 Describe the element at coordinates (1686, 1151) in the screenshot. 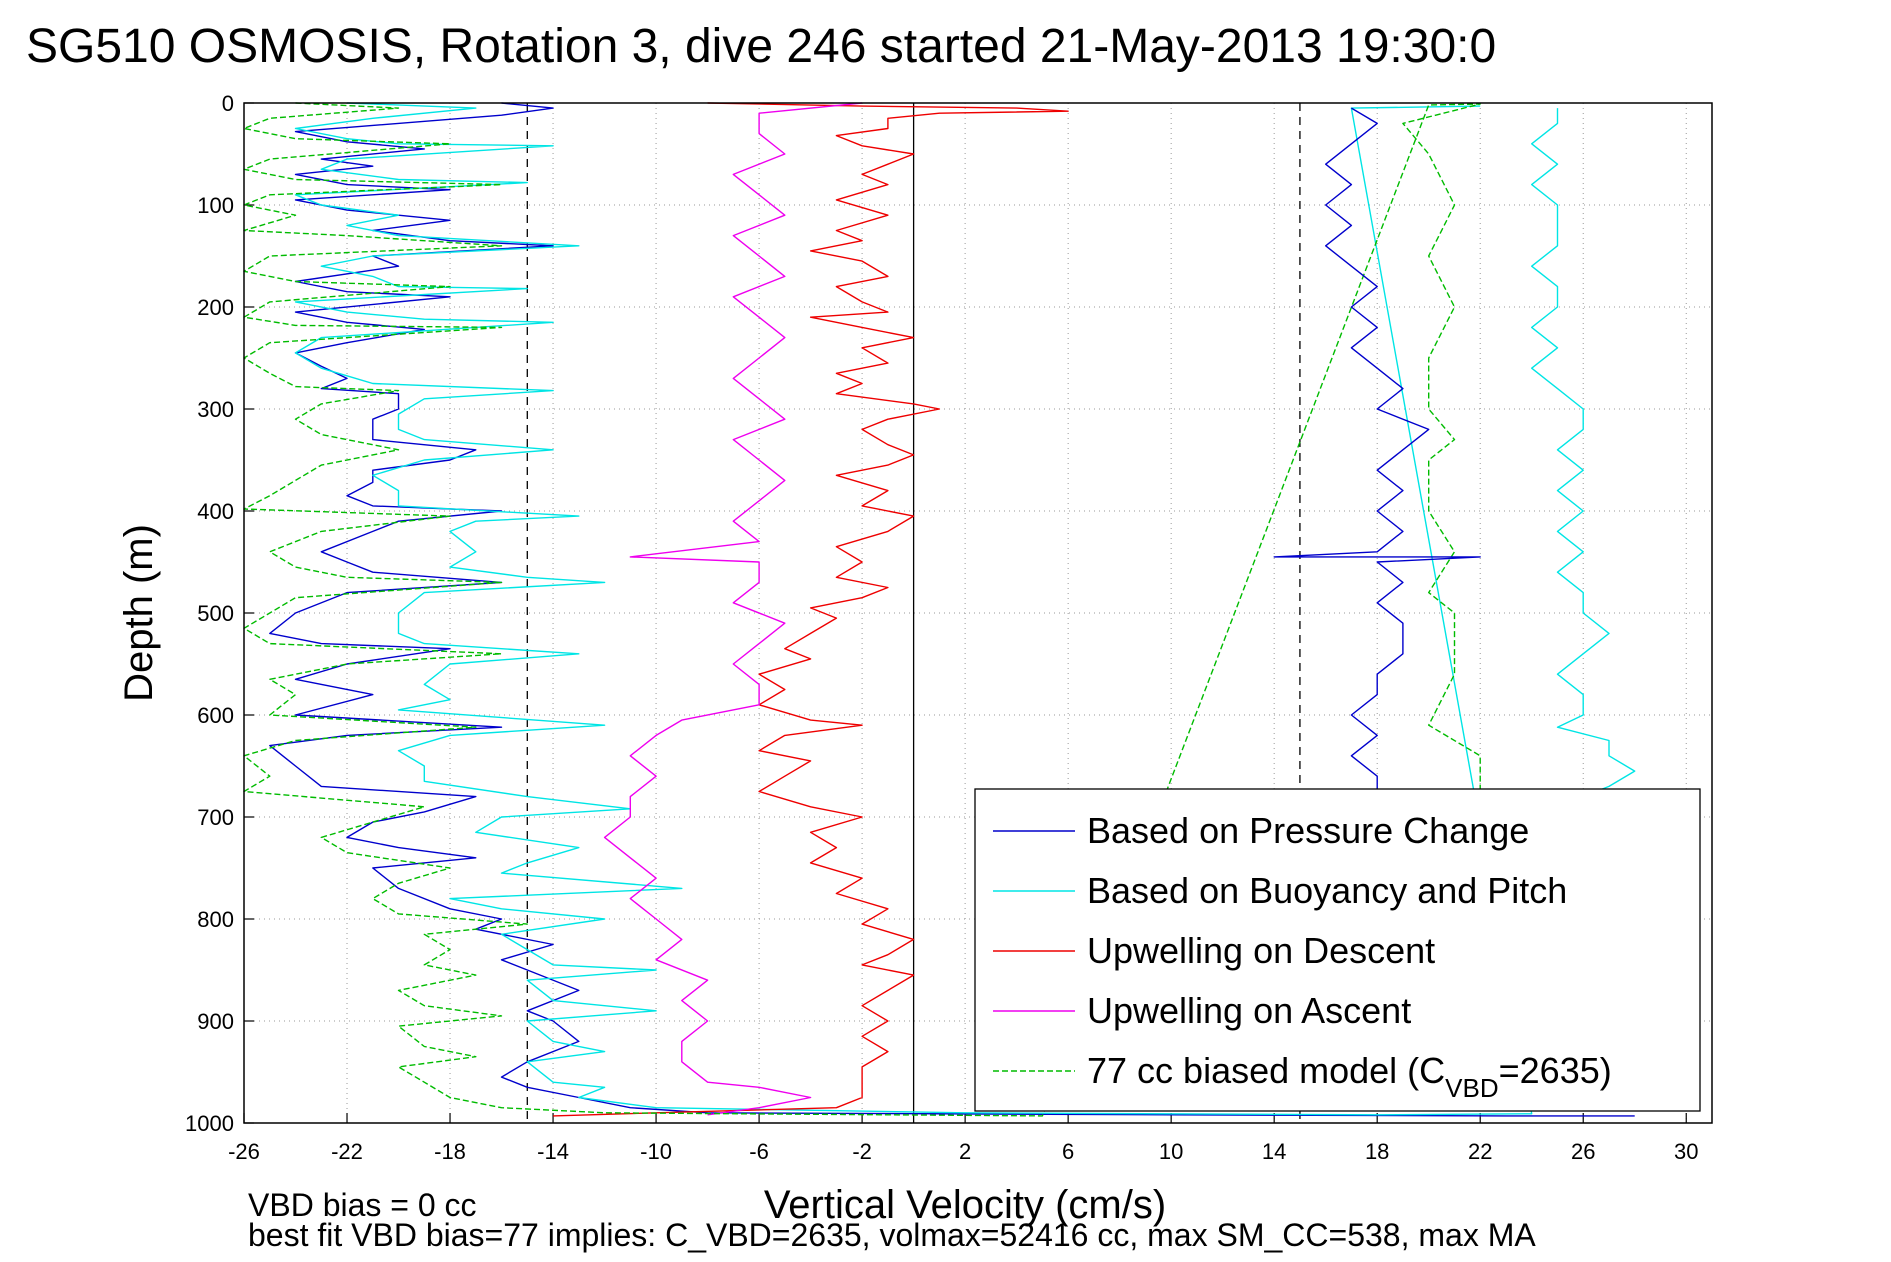

I see `x-tick-label: 30` at that location.